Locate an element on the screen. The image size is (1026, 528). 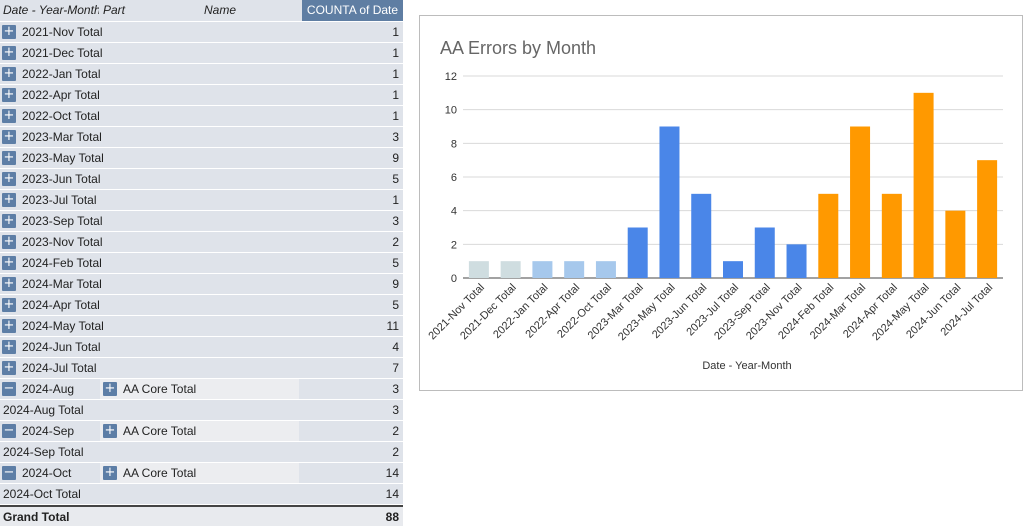
pivot-header-name: Name is located at coordinates (220, 10).